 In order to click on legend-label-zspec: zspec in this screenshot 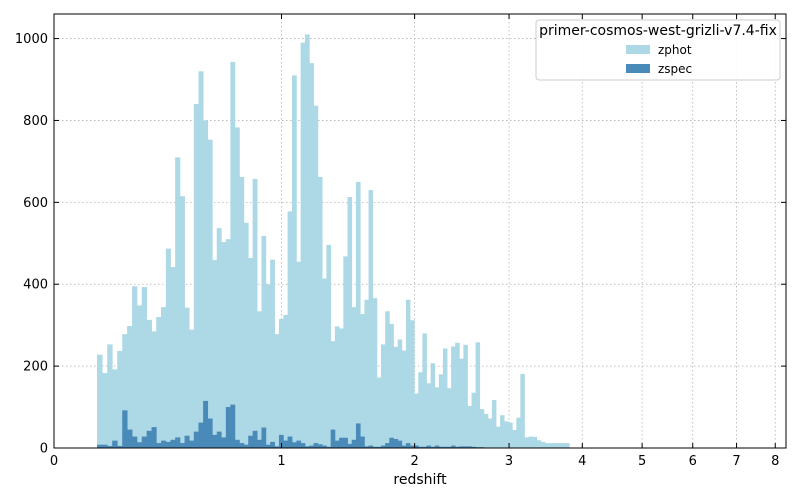, I will do `click(675, 69)`.